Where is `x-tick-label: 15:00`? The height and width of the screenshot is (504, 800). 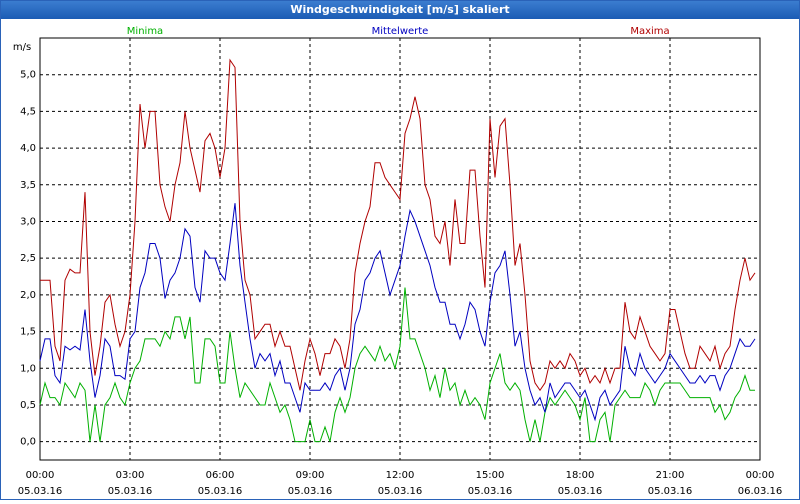 x-tick-label: 15:00 is located at coordinates (490, 475).